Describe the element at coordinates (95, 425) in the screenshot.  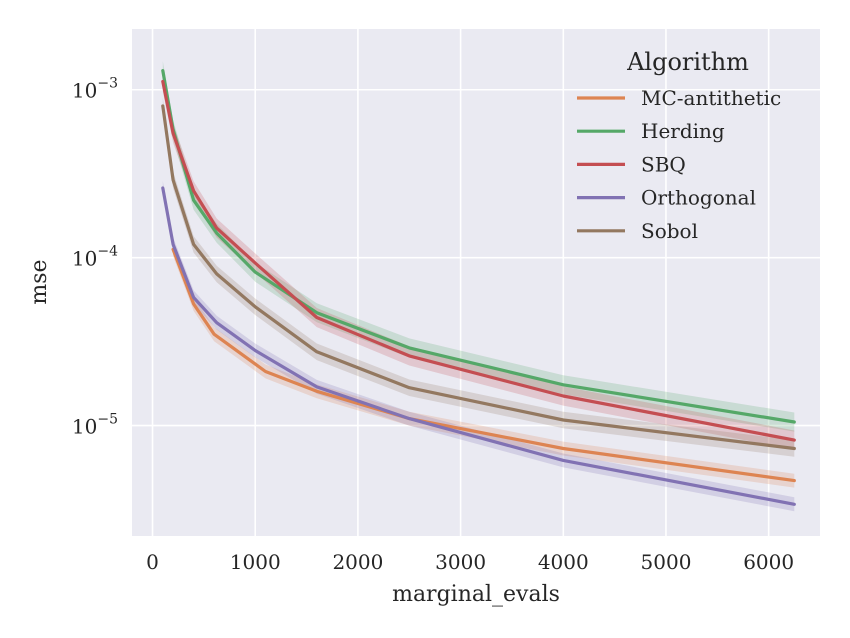
I see `y-tick-label: 10⁻⁵` at that location.